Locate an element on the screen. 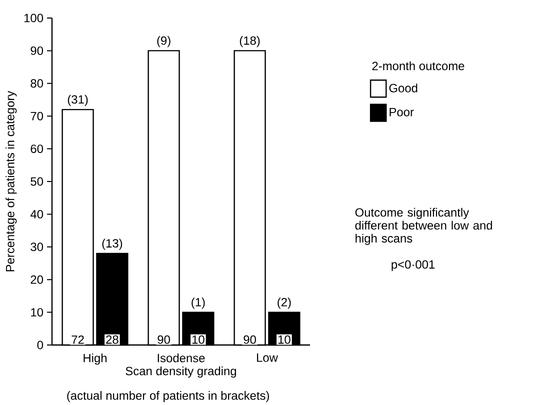 Image resolution: width=544 pixels, height=405 pixels. y-tick-label: 70 is located at coordinates (37, 116).